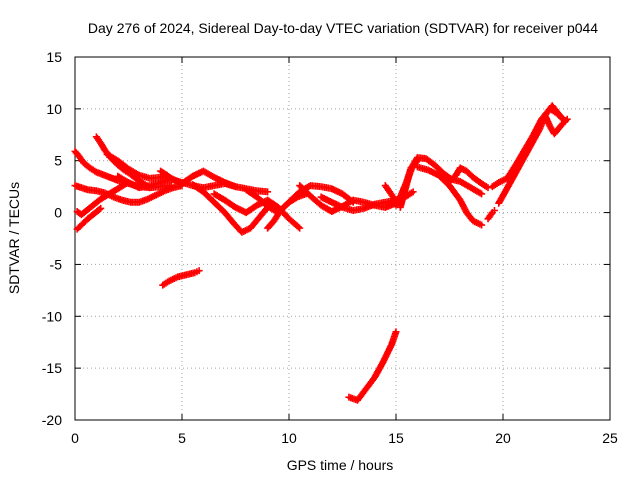  I want to click on y-tick-label: 0, so click(58, 213).